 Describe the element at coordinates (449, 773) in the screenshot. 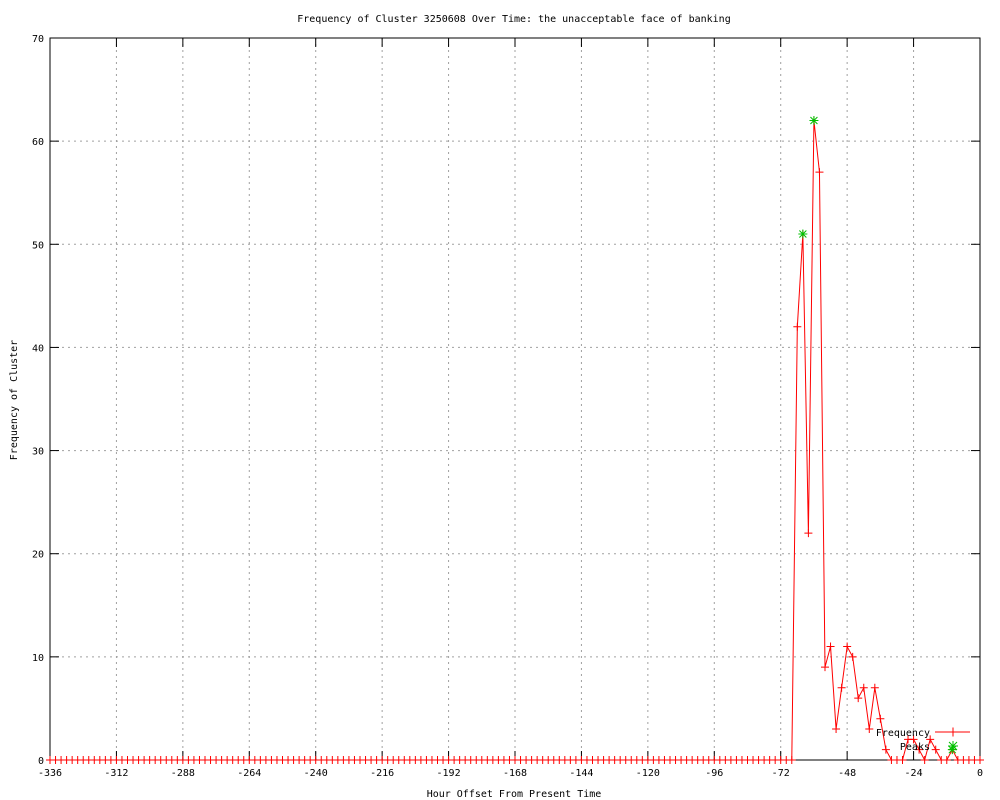

I see `x-tick-label: -192` at that location.